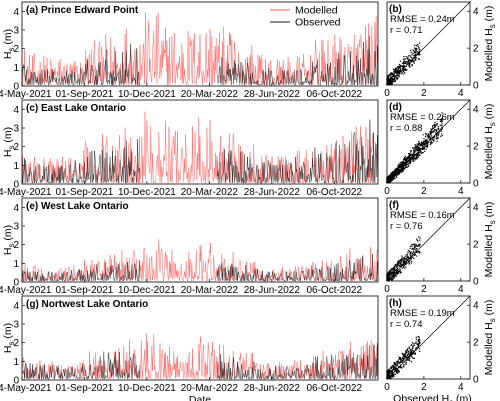 The image size is (500, 401). What do you see at coordinates (200, 397) in the screenshot?
I see `x-axis-label: Date` at bounding box center [200, 397].